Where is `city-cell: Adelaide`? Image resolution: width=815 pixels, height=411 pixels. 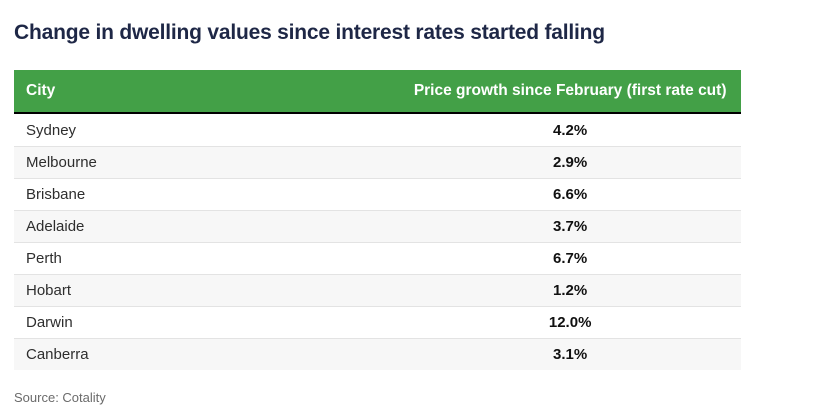
city-cell: Adelaide is located at coordinates (55, 226).